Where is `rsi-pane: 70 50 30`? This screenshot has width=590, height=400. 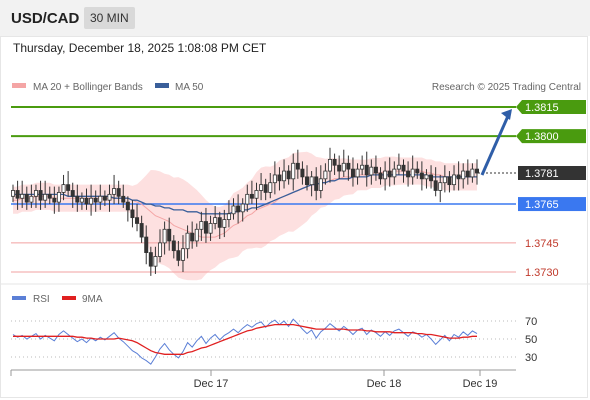 rsi-pane: 70 50 30 is located at coordinates (274, 340).